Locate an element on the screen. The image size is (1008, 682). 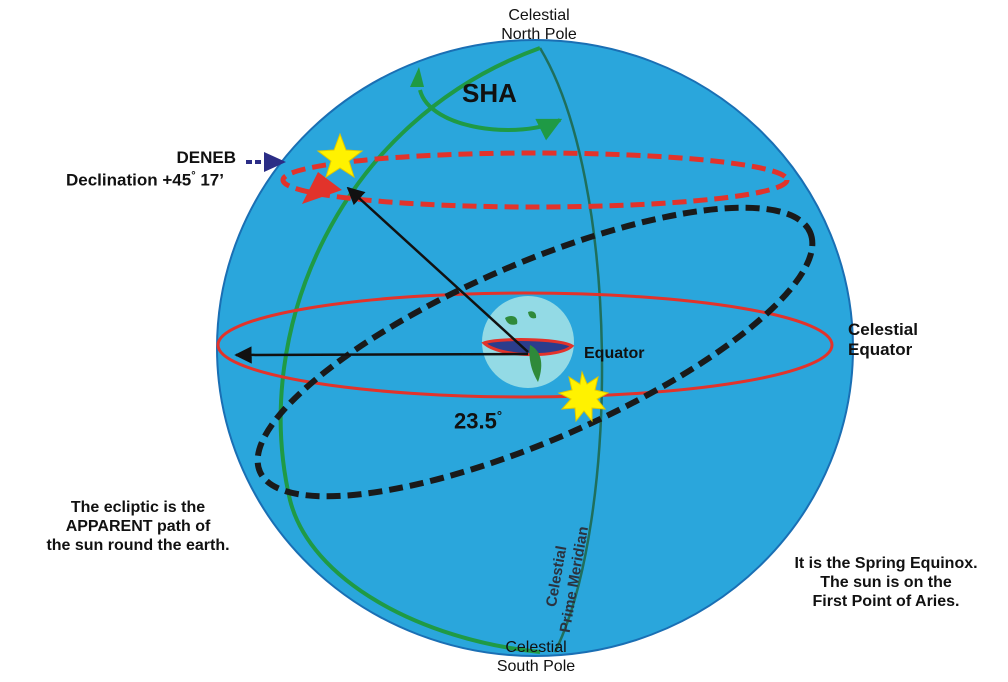
obliquity-label: 23.5° is located at coordinates (478, 421).